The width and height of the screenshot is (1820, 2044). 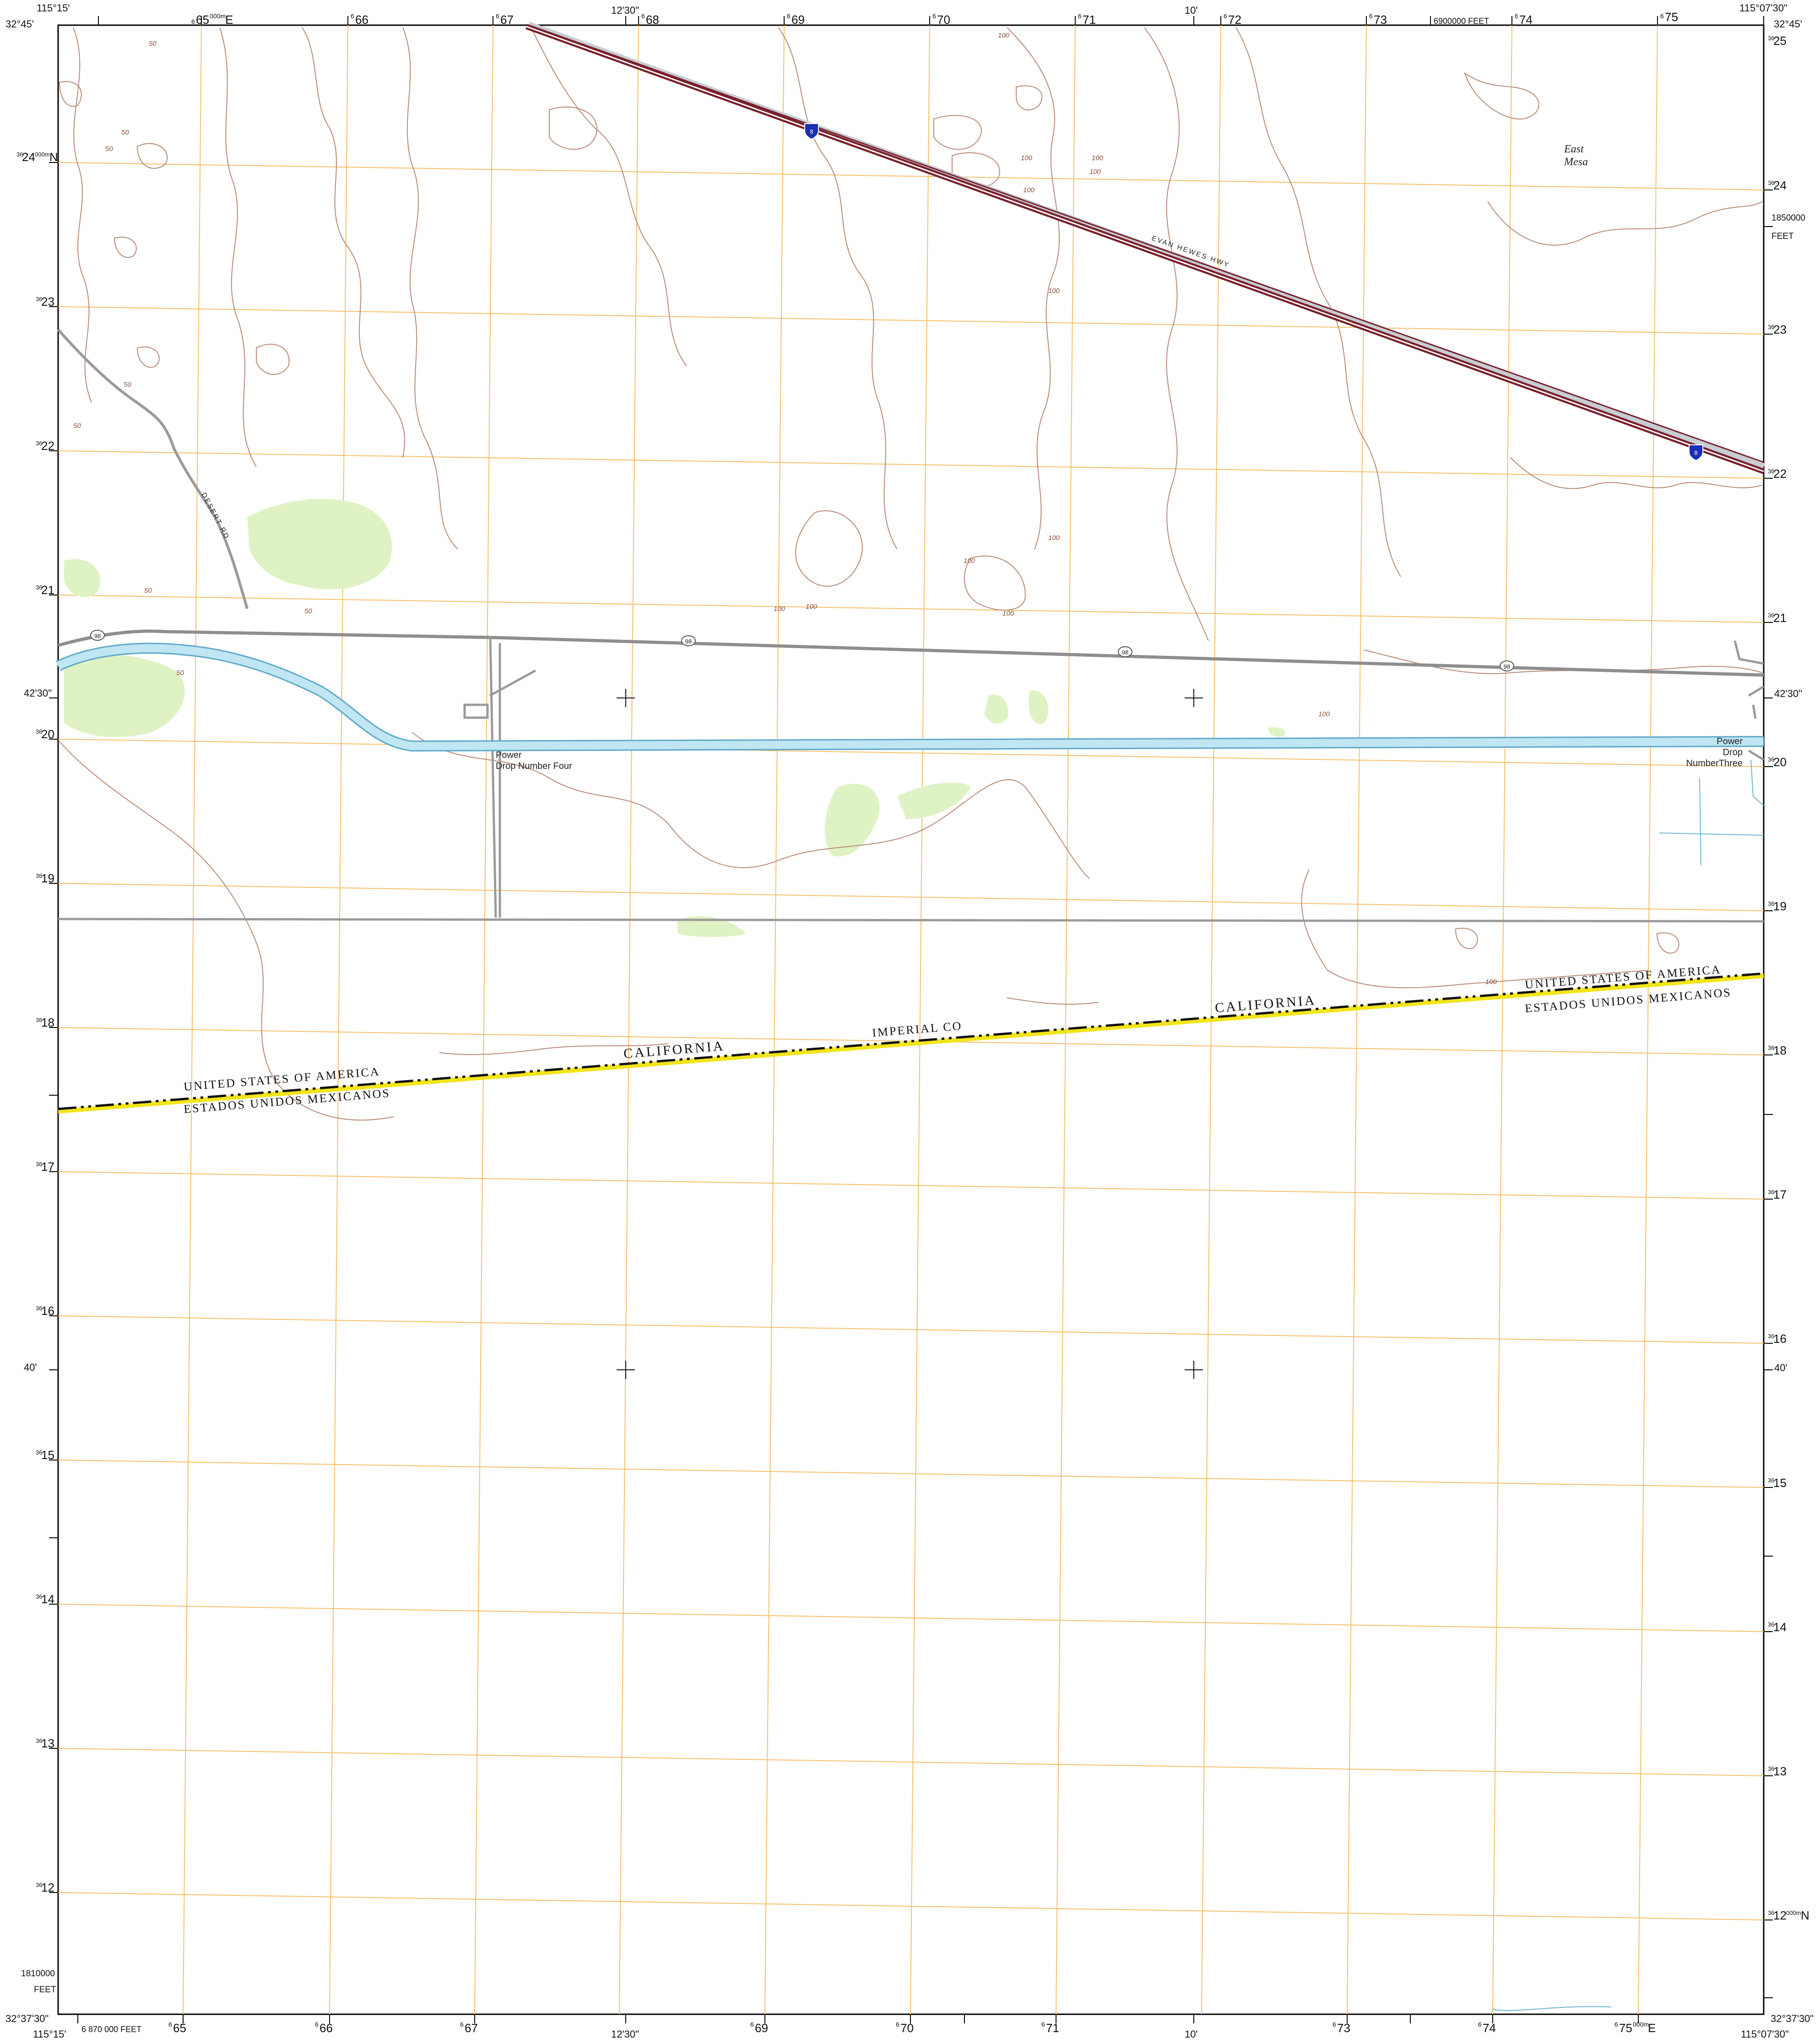 What do you see at coordinates (1780, 41) in the screenshot?
I see `tick-label-25: 25` at bounding box center [1780, 41].